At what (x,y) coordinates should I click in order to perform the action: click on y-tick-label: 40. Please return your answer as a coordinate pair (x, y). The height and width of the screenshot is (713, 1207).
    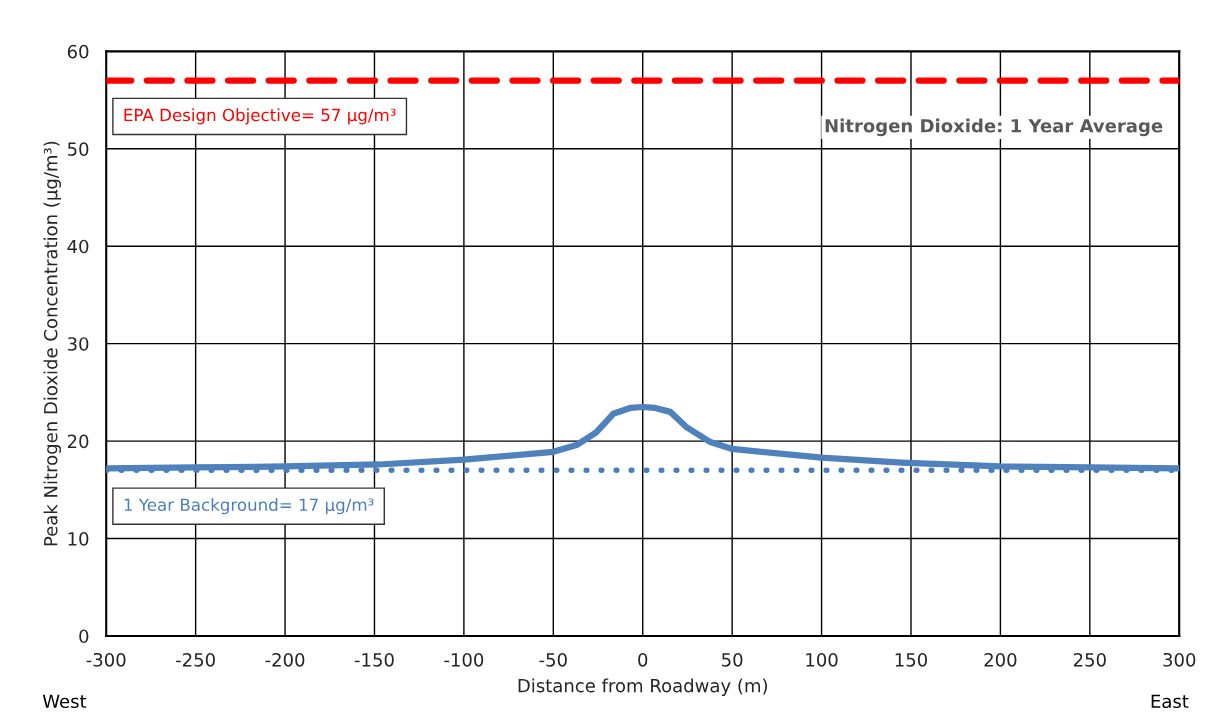
    Looking at the image, I should click on (78, 246).